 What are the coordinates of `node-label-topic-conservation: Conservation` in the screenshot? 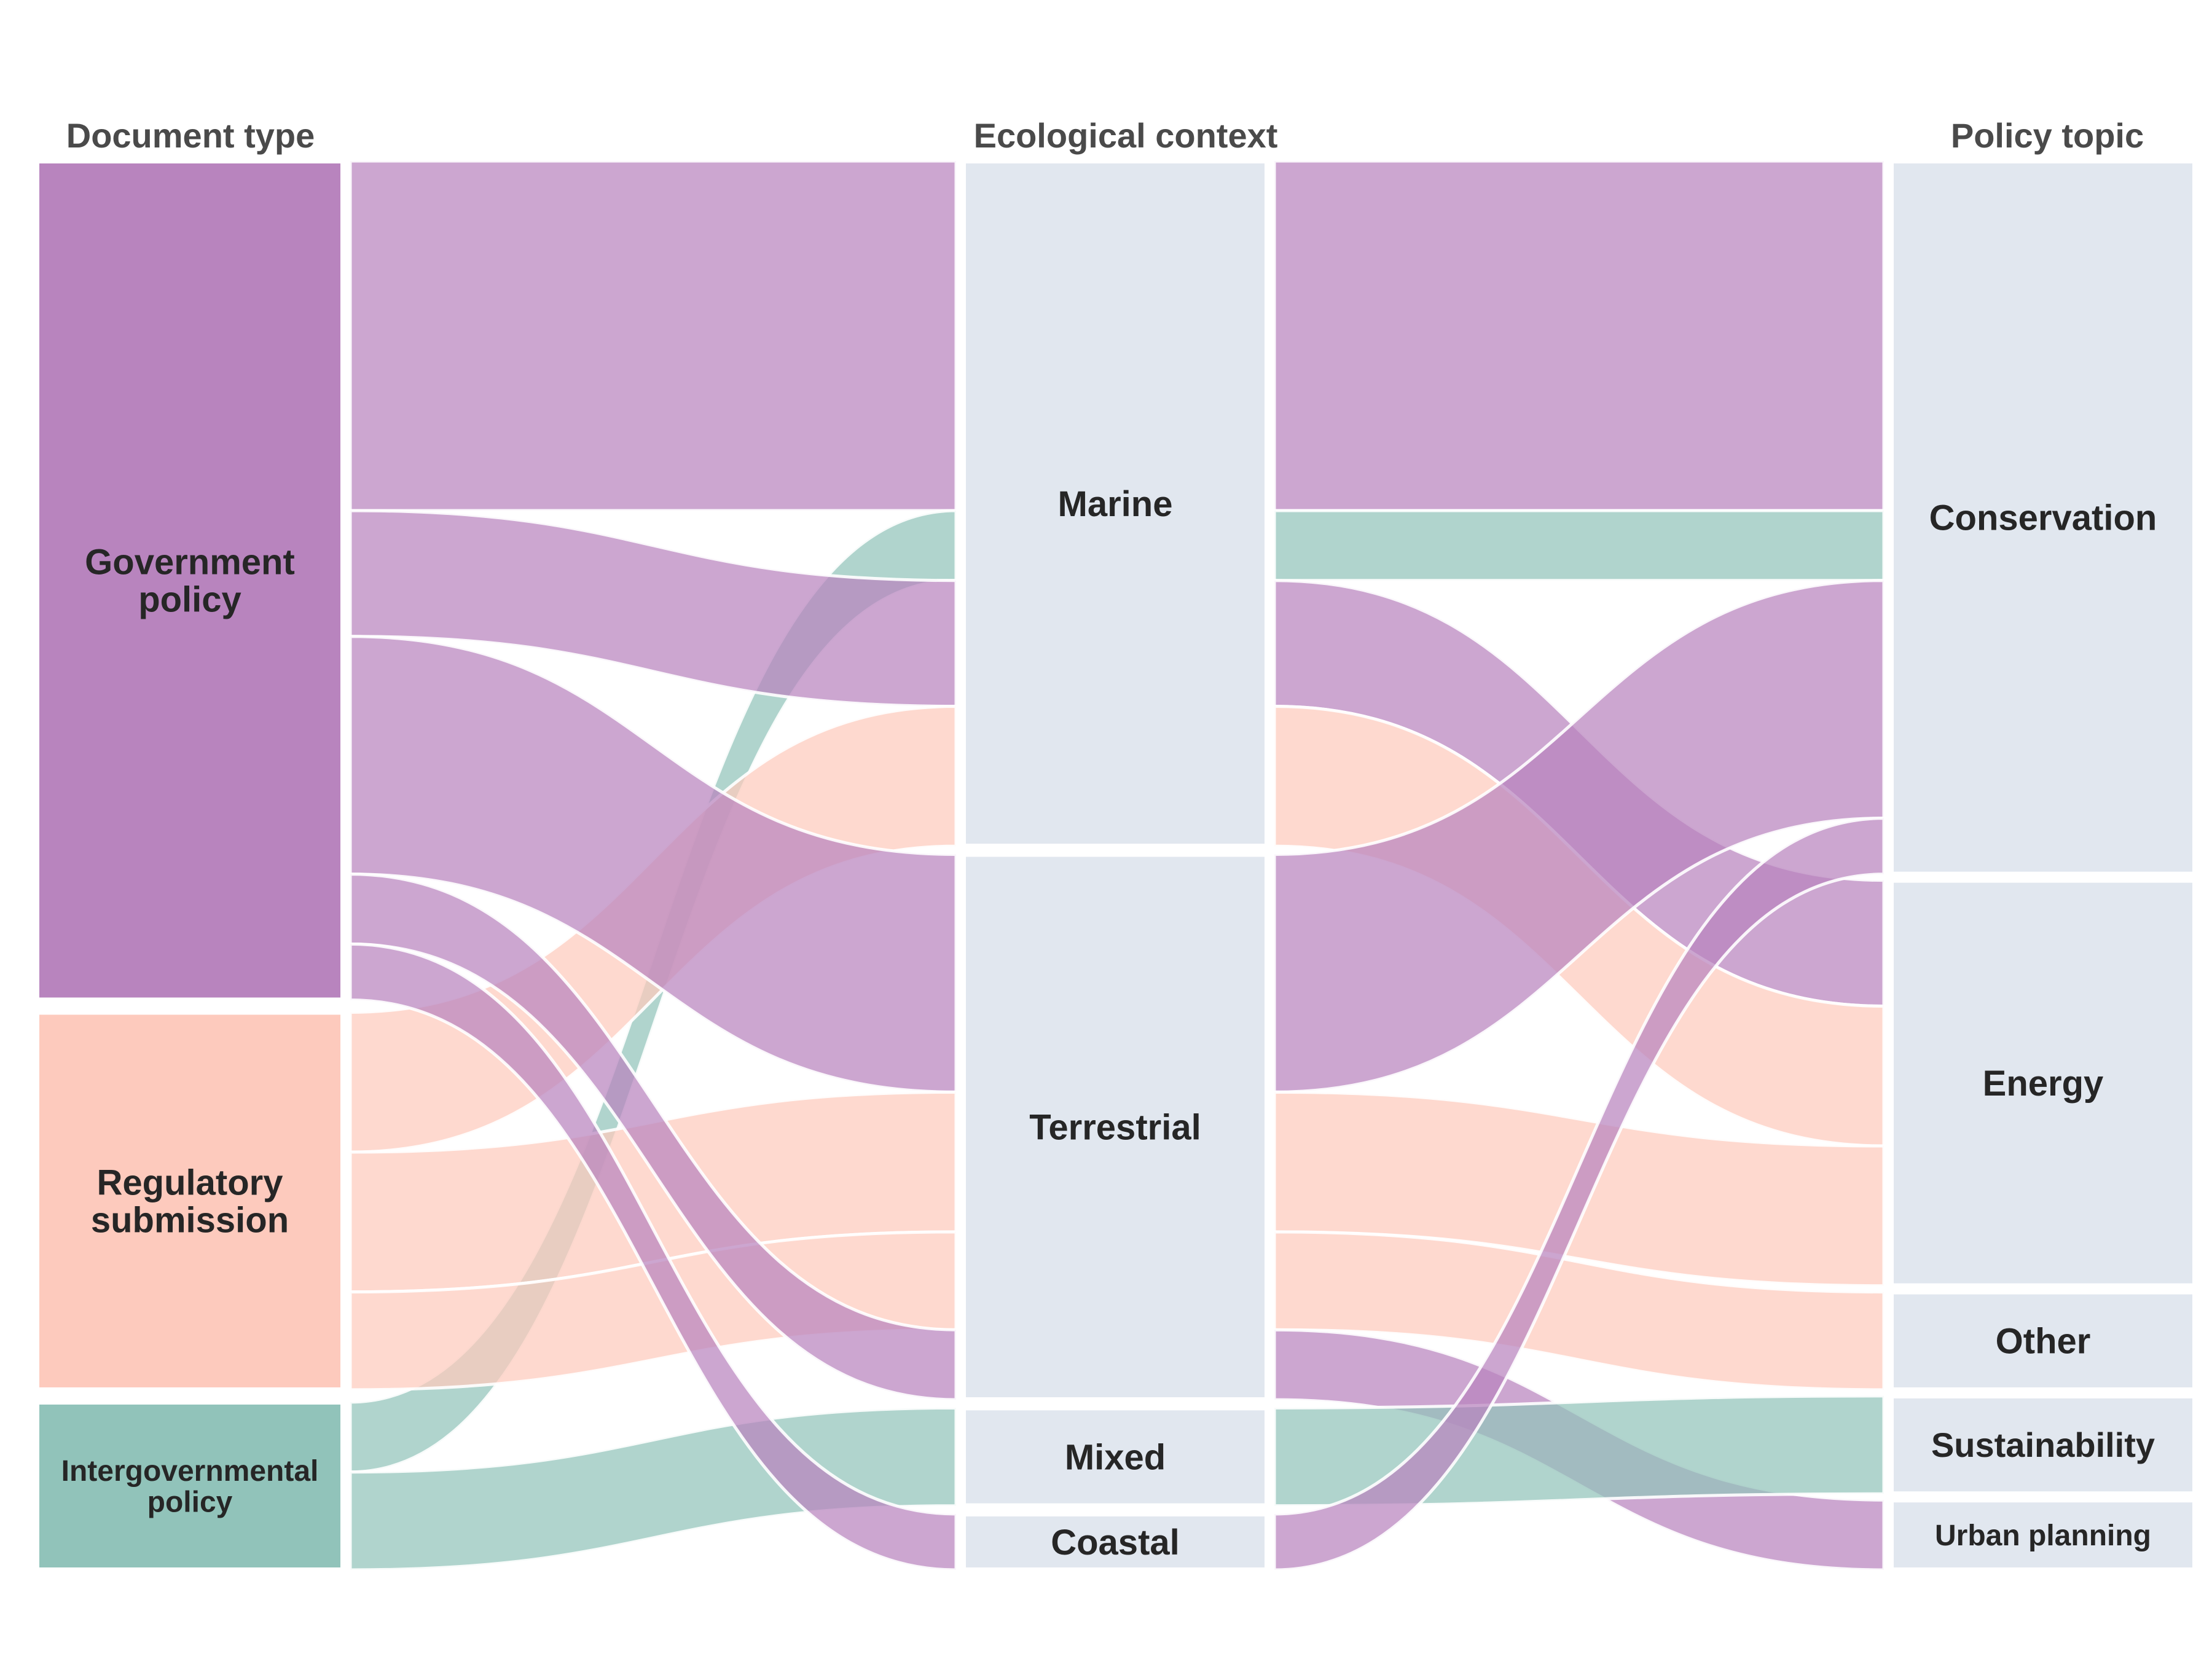 It's located at (2043, 518).